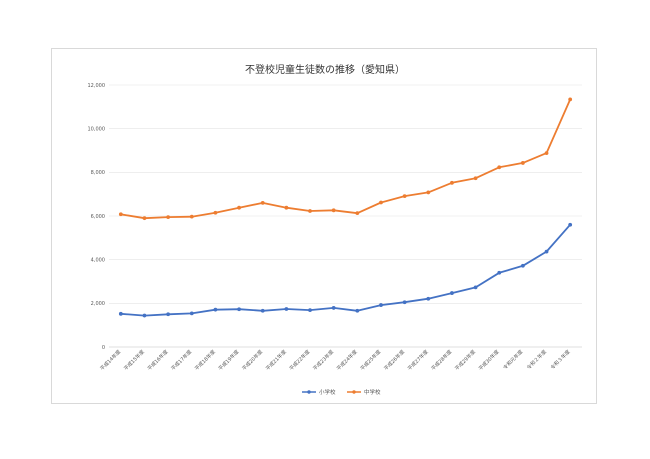 The width and height of the screenshot is (650, 459). Describe the element at coordinates (300, 360) in the screenshot. I see `x-tick-label: 平成22年度` at that location.